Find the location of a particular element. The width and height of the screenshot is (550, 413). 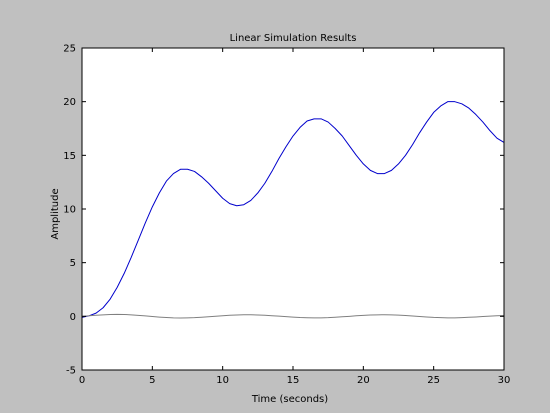

x-axis-label: Time (seconds) is located at coordinates (289, 399).